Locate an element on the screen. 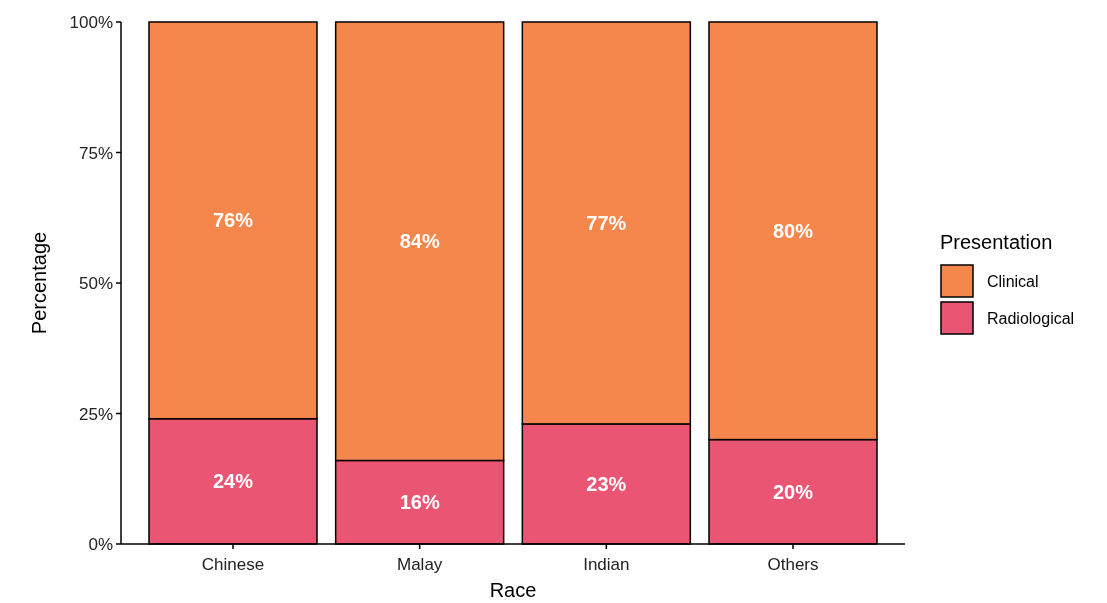 Image resolution: width=1107 pixels, height=603 pixels. data-label: 84% is located at coordinates (419, 241).